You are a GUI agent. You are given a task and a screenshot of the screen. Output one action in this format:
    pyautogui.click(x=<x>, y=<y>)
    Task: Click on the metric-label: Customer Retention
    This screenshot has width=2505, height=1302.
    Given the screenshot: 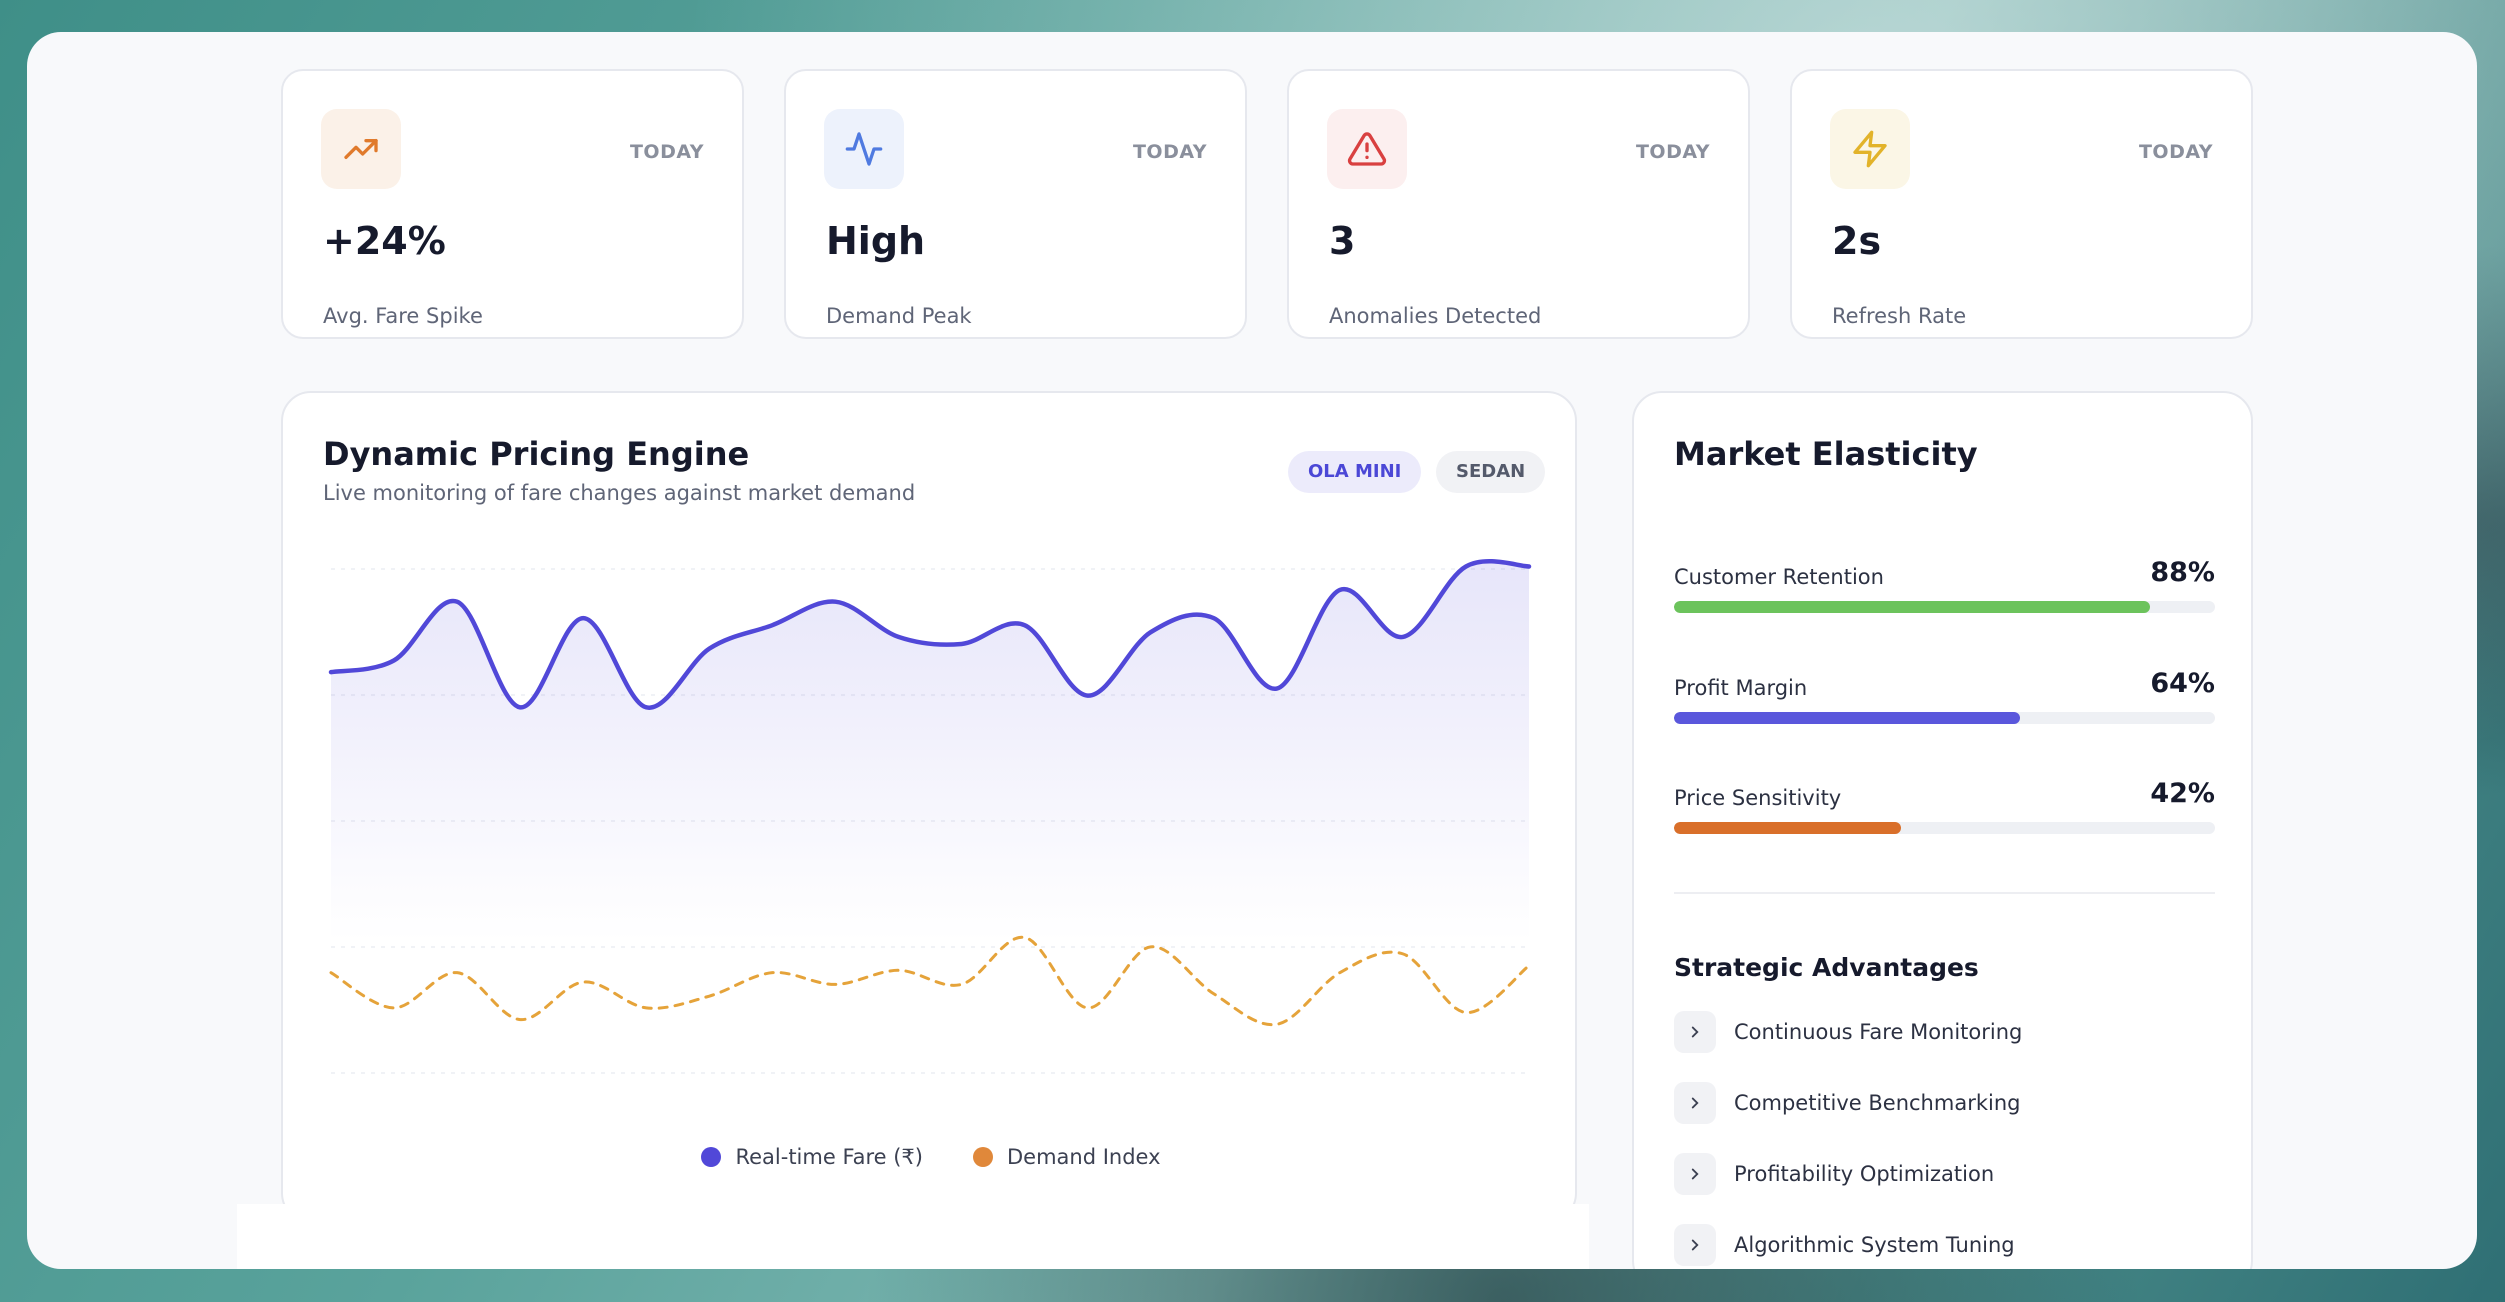 What is the action you would take?
    pyautogui.click(x=1779, y=577)
    